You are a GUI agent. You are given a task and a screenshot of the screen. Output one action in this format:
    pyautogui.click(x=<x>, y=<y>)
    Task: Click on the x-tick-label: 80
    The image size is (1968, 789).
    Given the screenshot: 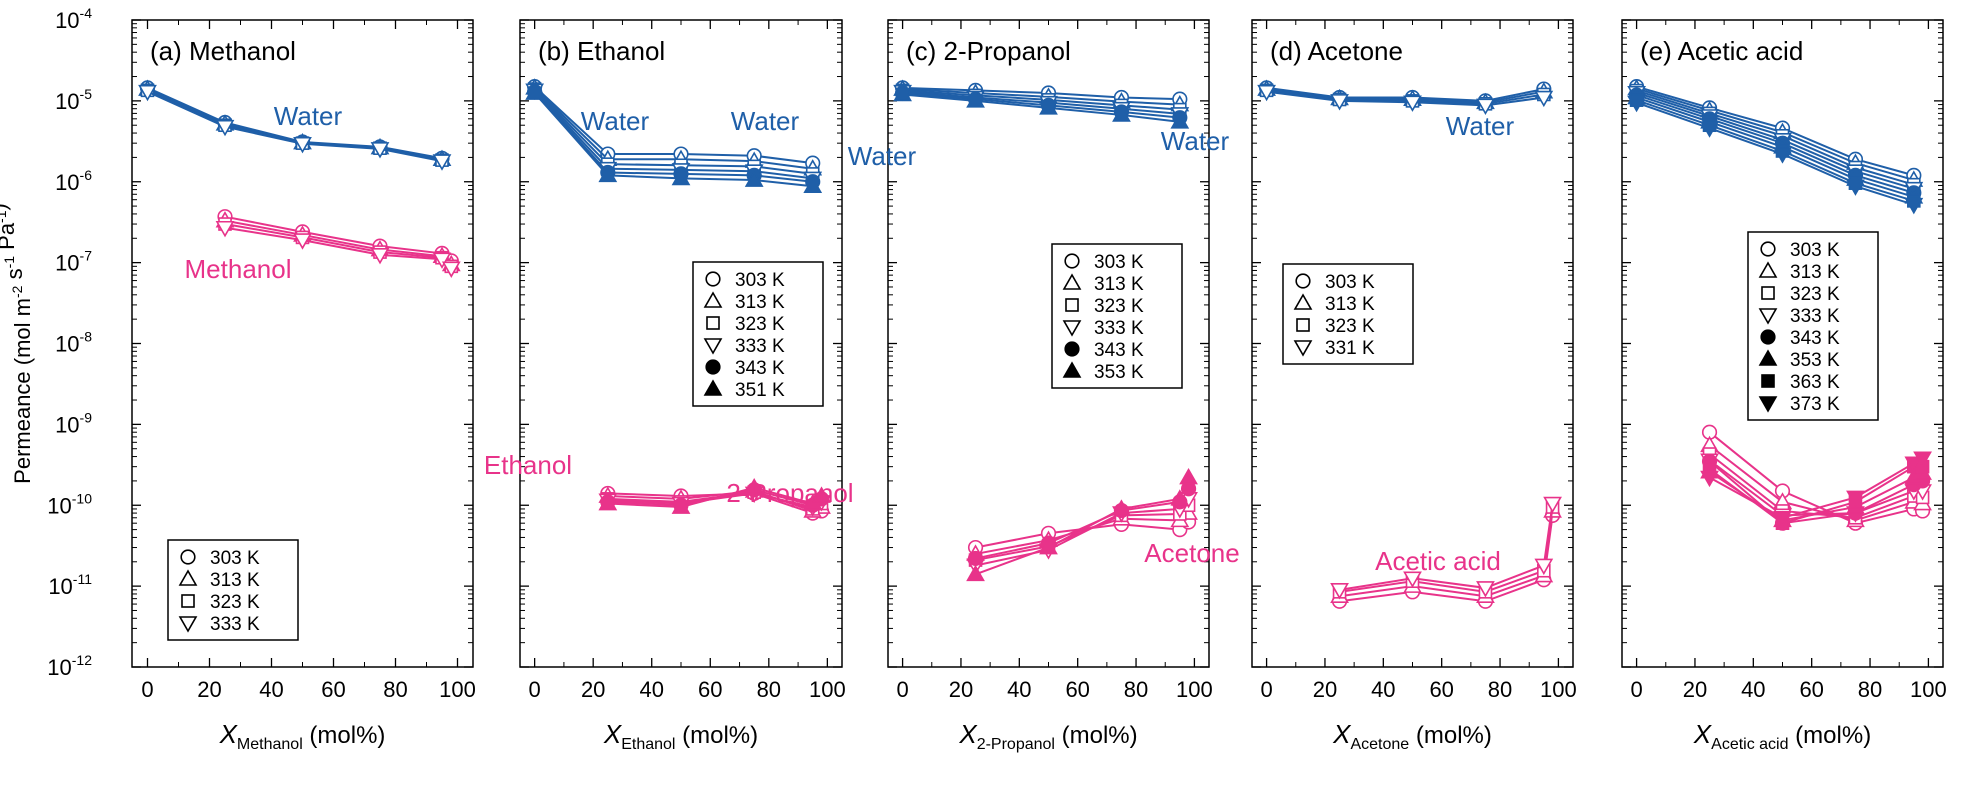 What is the action you would take?
    pyautogui.click(x=1500, y=689)
    